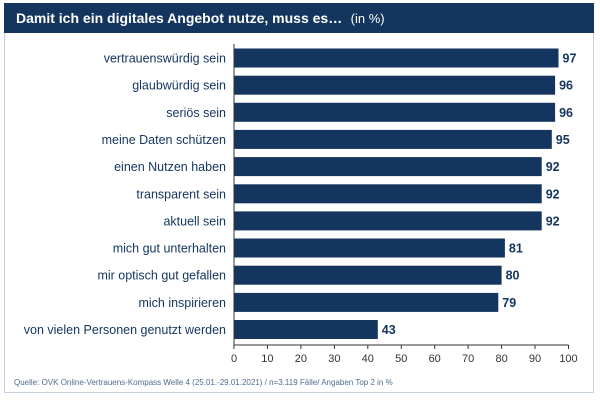 The image size is (600, 400). What do you see at coordinates (301, 359) in the screenshot?
I see `x-tick-label: 20` at bounding box center [301, 359].